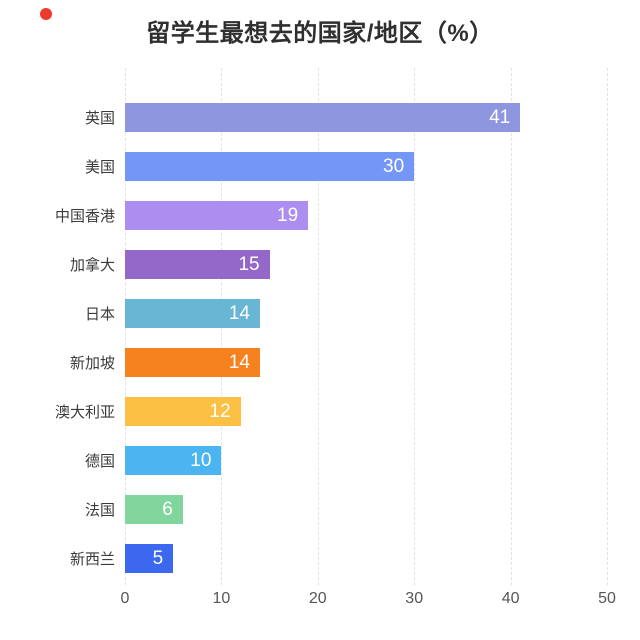 The image size is (640, 640). Describe the element at coordinates (217, 215) in the screenshot. I see `bar: 19` at that location.